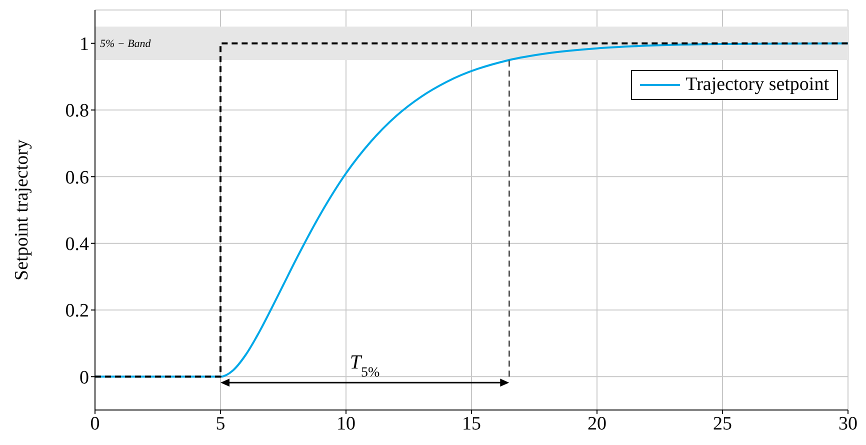 The image size is (866, 445). Describe the element at coordinates (77, 311) in the screenshot. I see `y-tick-label: 0.2` at that location.